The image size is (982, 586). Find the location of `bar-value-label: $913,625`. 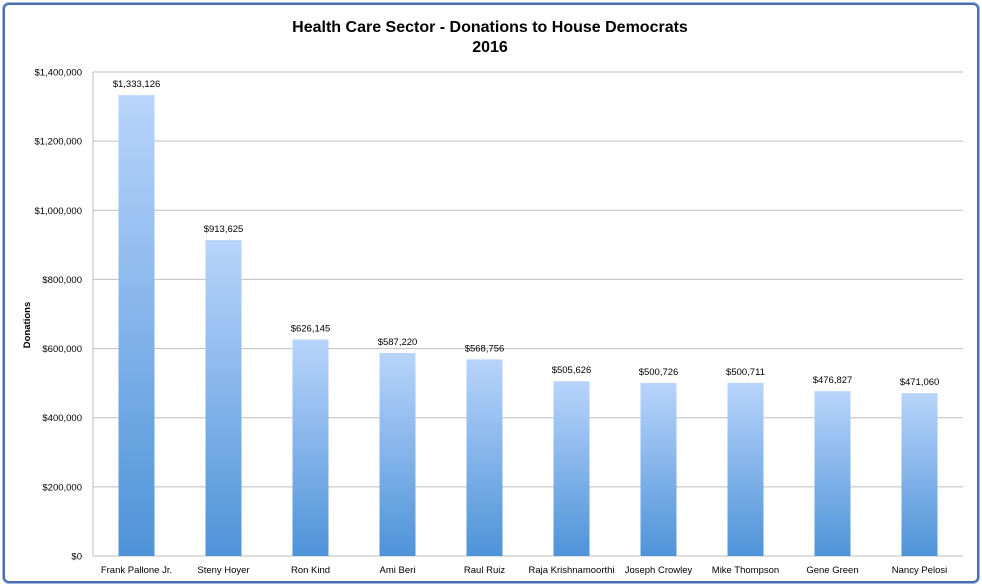

bar-value-label: $913,625 is located at coordinates (224, 229).